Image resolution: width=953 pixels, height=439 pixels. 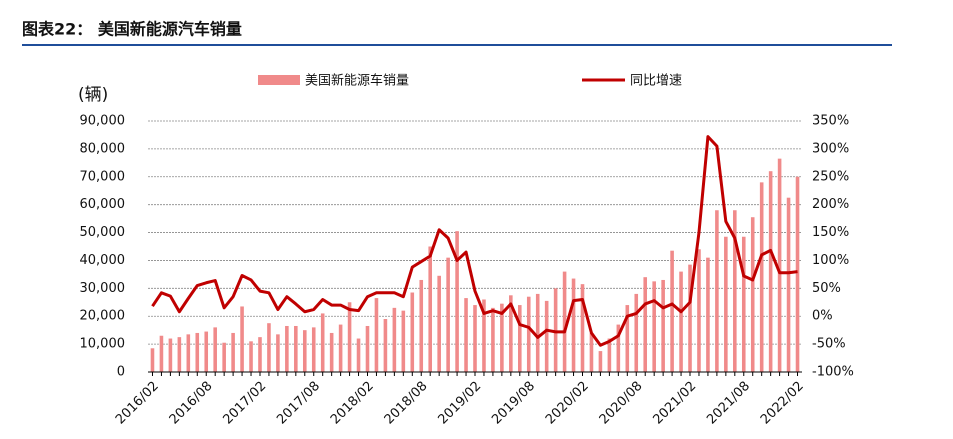 I want to click on y-tick-label: 30,000, so click(x=103, y=288).